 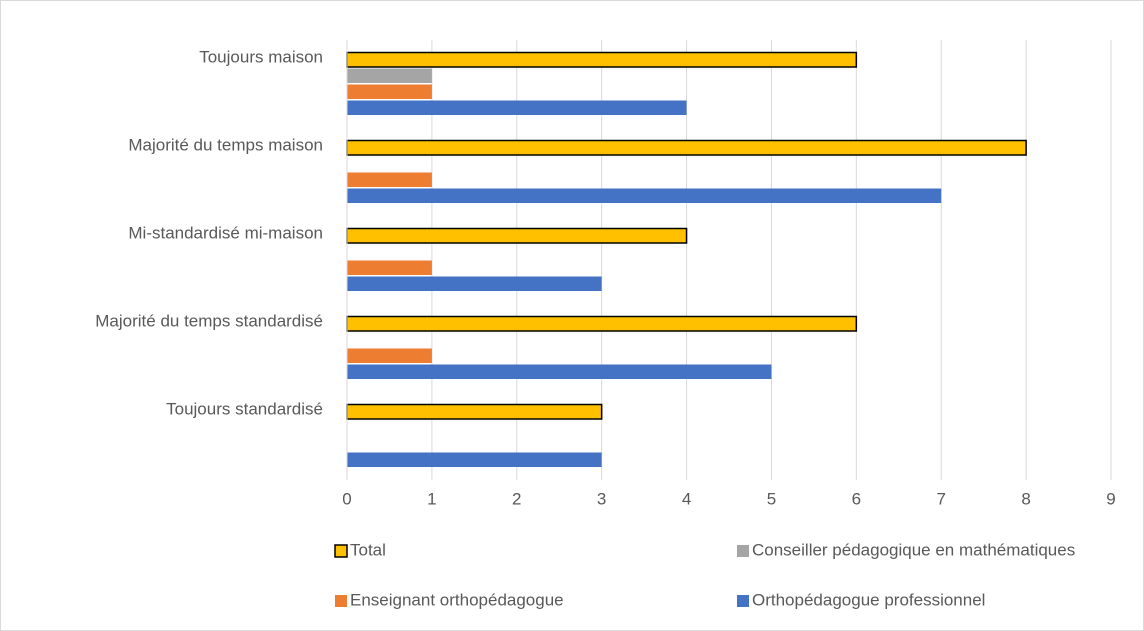 I want to click on x-tick-label: 1, so click(x=431, y=498).